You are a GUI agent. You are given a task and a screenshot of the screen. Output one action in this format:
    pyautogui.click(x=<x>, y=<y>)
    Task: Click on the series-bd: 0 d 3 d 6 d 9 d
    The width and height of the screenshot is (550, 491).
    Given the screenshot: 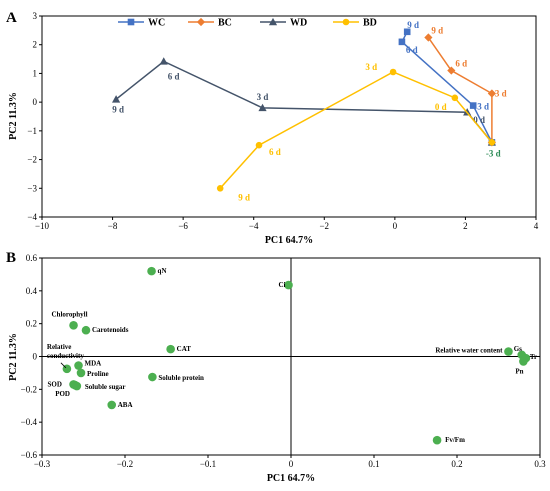 What is the action you would take?
    pyautogui.click(x=356, y=132)
    